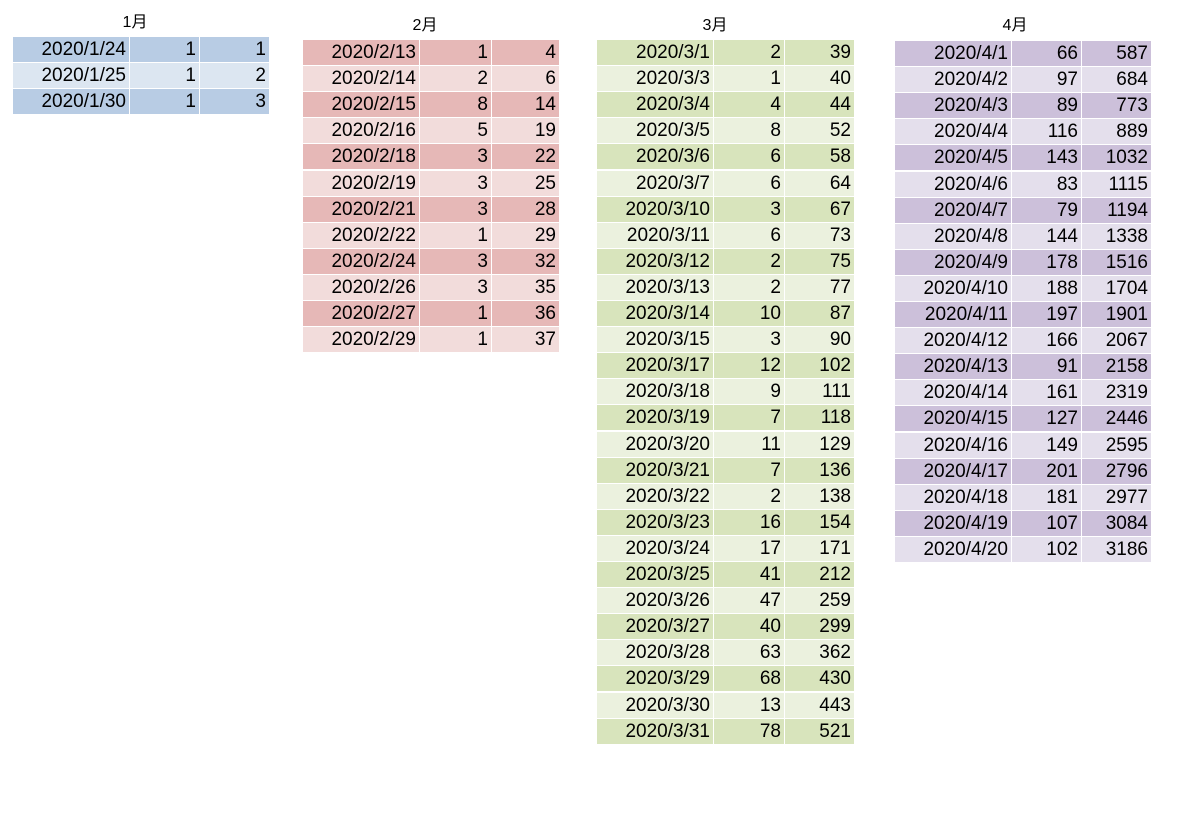  I want to click on table-row: 2020/4/2 97 684, so click(1023, 80).